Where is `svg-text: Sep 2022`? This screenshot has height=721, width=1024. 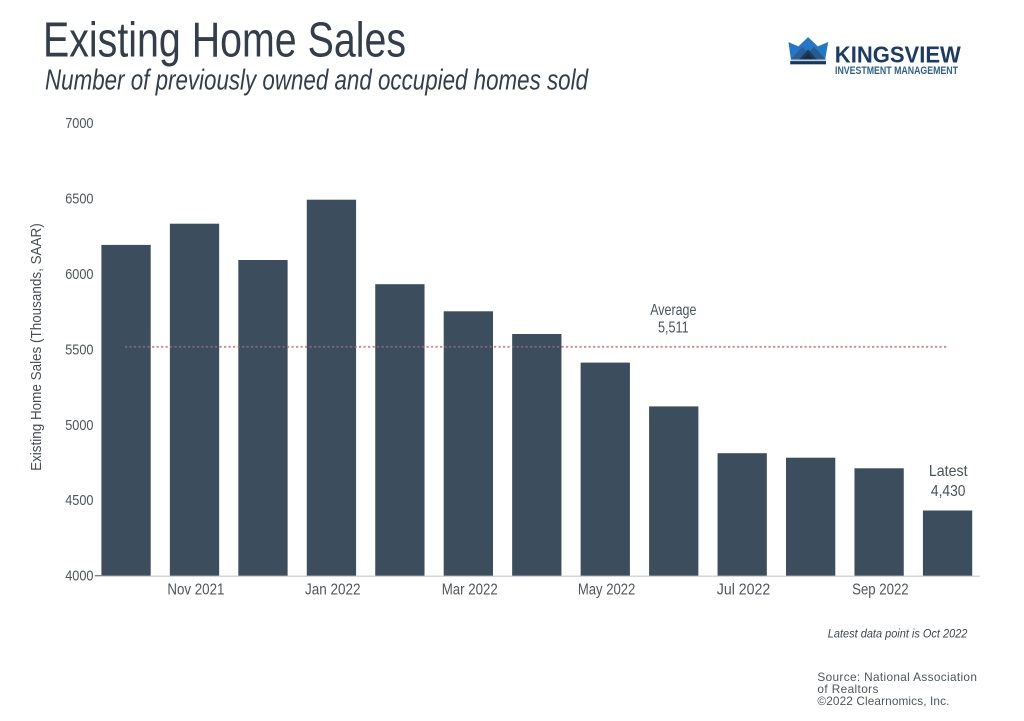 svg-text: Sep 2022 is located at coordinates (880, 589).